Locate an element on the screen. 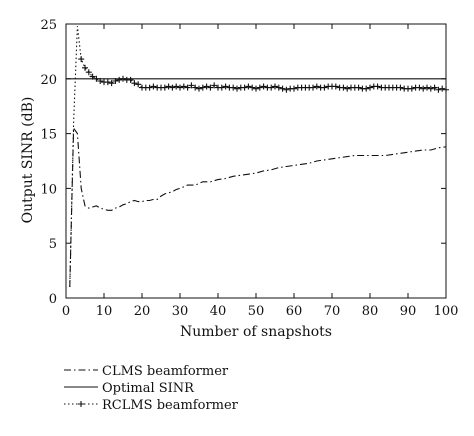 The image size is (474, 436). x-tick-label: 10 is located at coordinates (104, 311).